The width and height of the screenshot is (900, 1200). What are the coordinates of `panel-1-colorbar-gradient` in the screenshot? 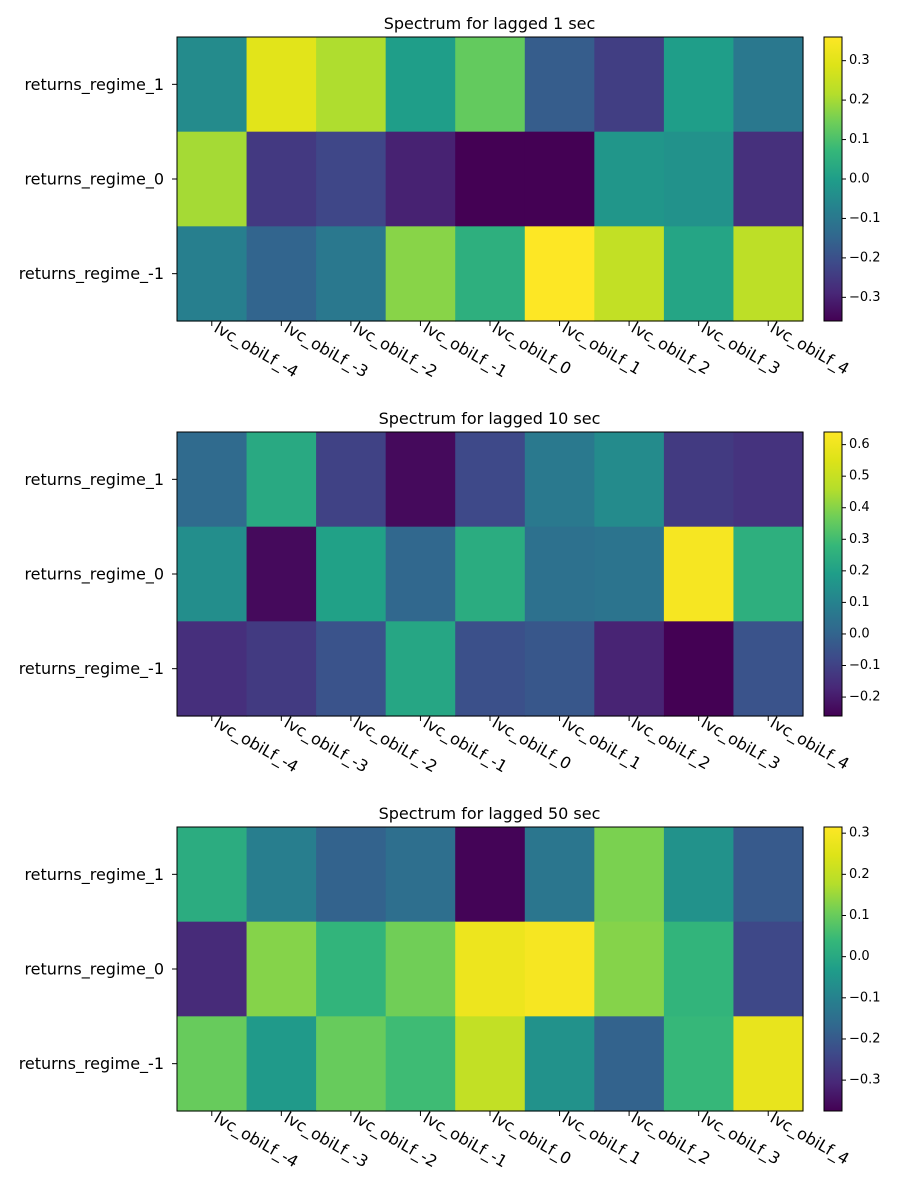 It's located at (833, 179).